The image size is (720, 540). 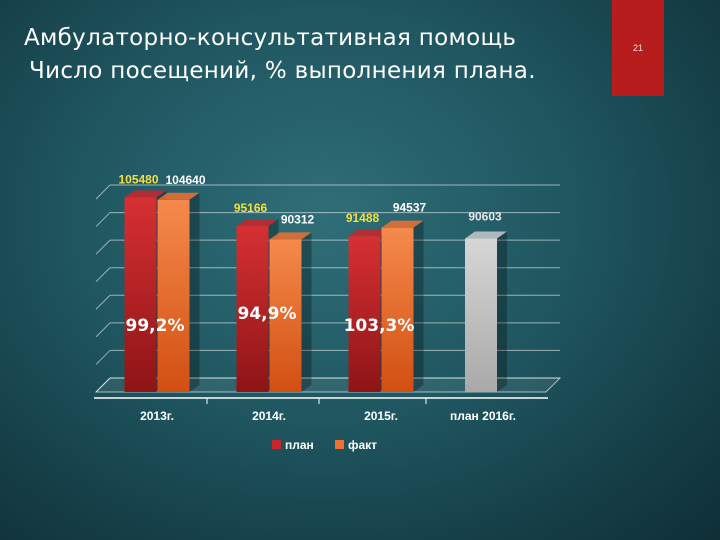 What do you see at coordinates (299, 445) in the screenshot?
I see `legend-label-plan: план` at bounding box center [299, 445].